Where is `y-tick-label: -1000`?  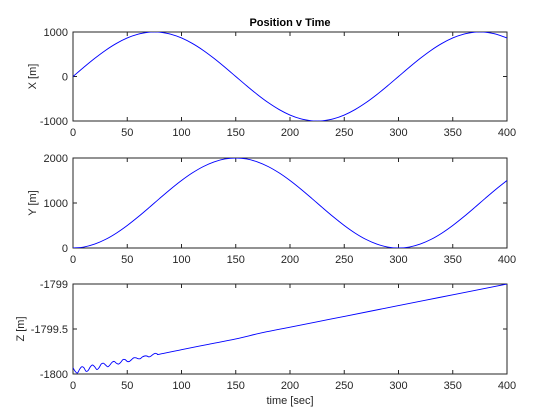
y-tick-label: -1000 is located at coordinates (54, 122).